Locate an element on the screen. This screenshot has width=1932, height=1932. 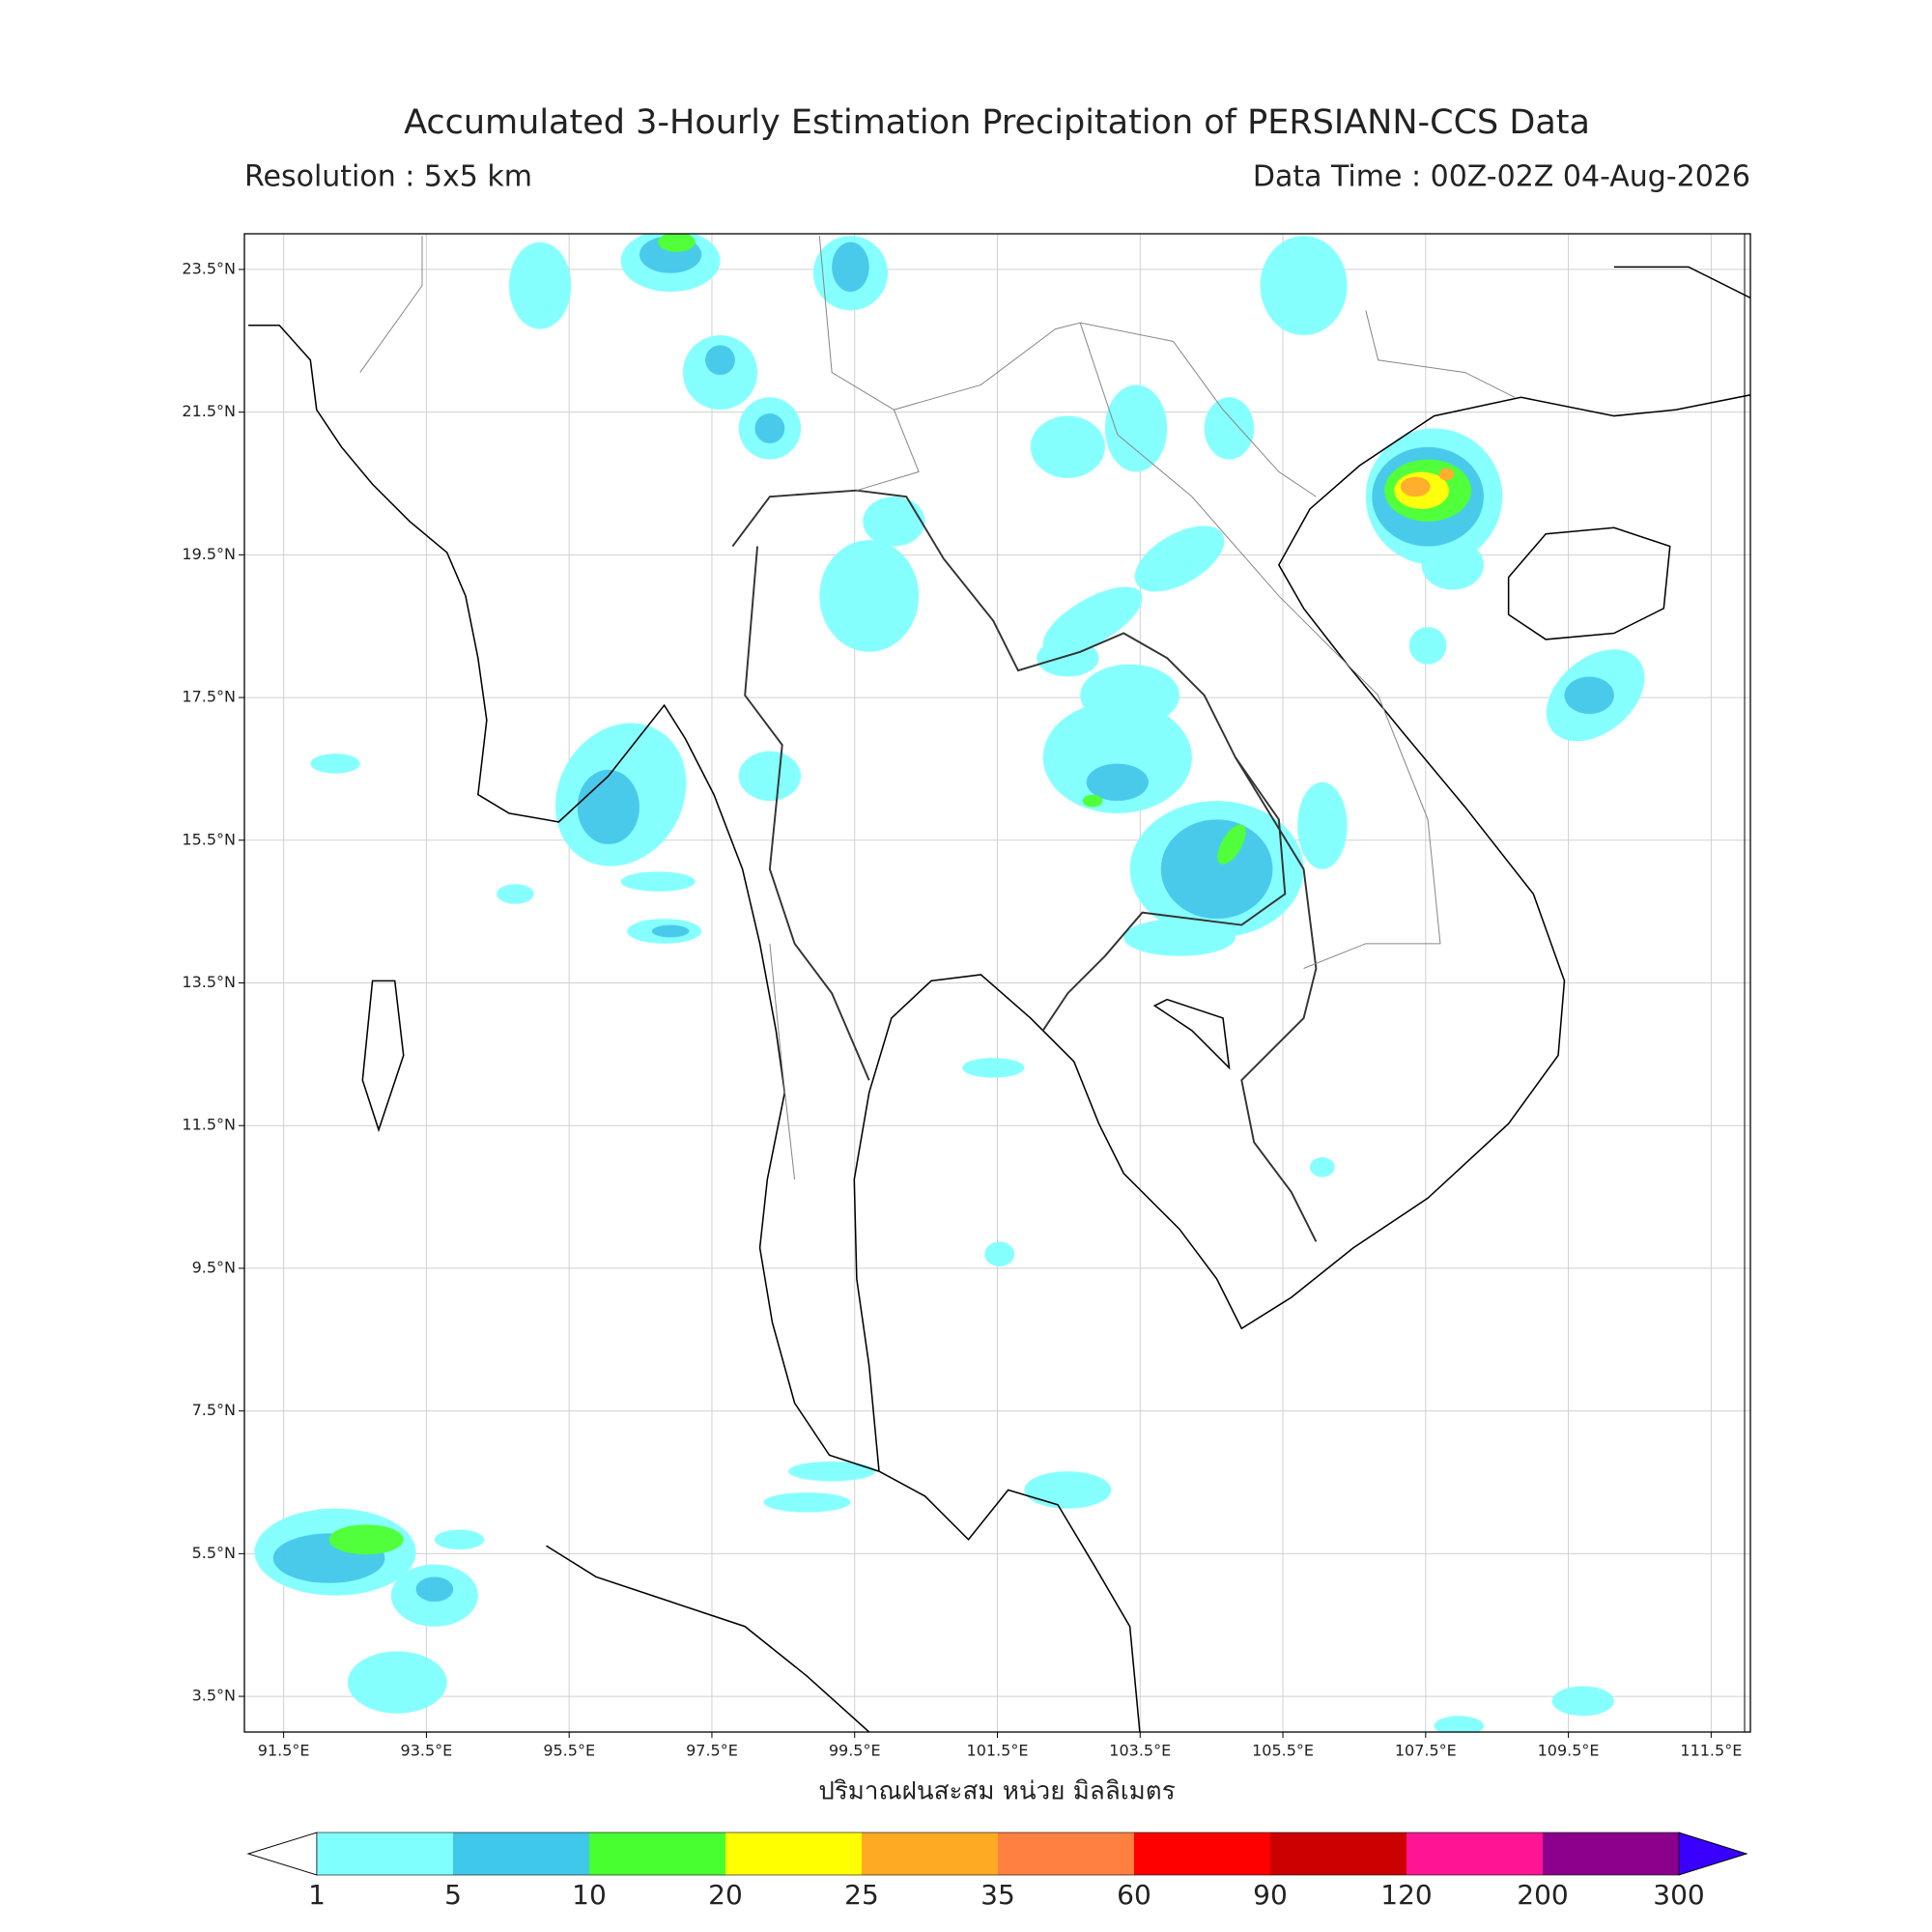
x-tick-label: 99.5°E is located at coordinates (855, 1751).